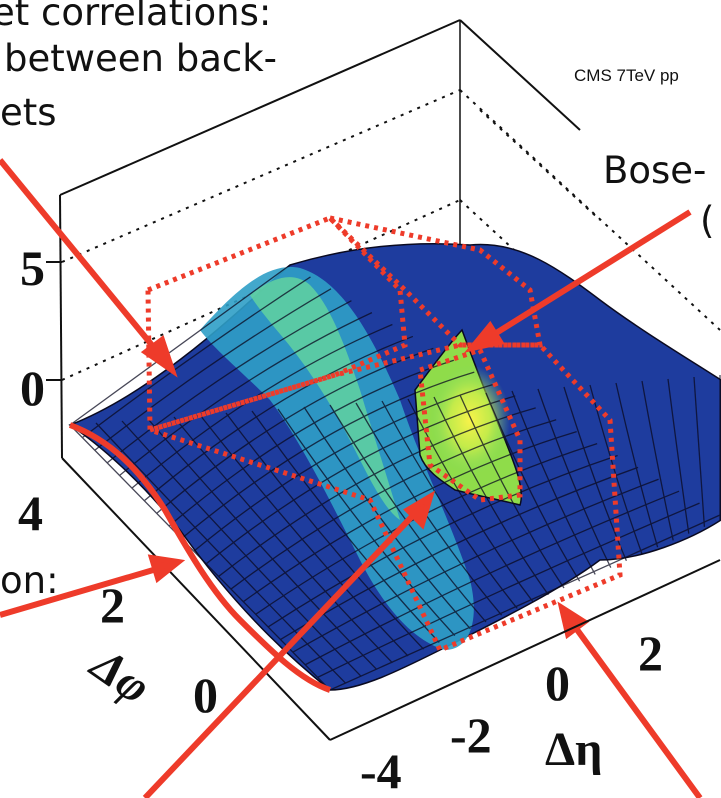 The width and height of the screenshot is (721, 798). I want to click on y-axis-label: Δφ, so click(120, 675).